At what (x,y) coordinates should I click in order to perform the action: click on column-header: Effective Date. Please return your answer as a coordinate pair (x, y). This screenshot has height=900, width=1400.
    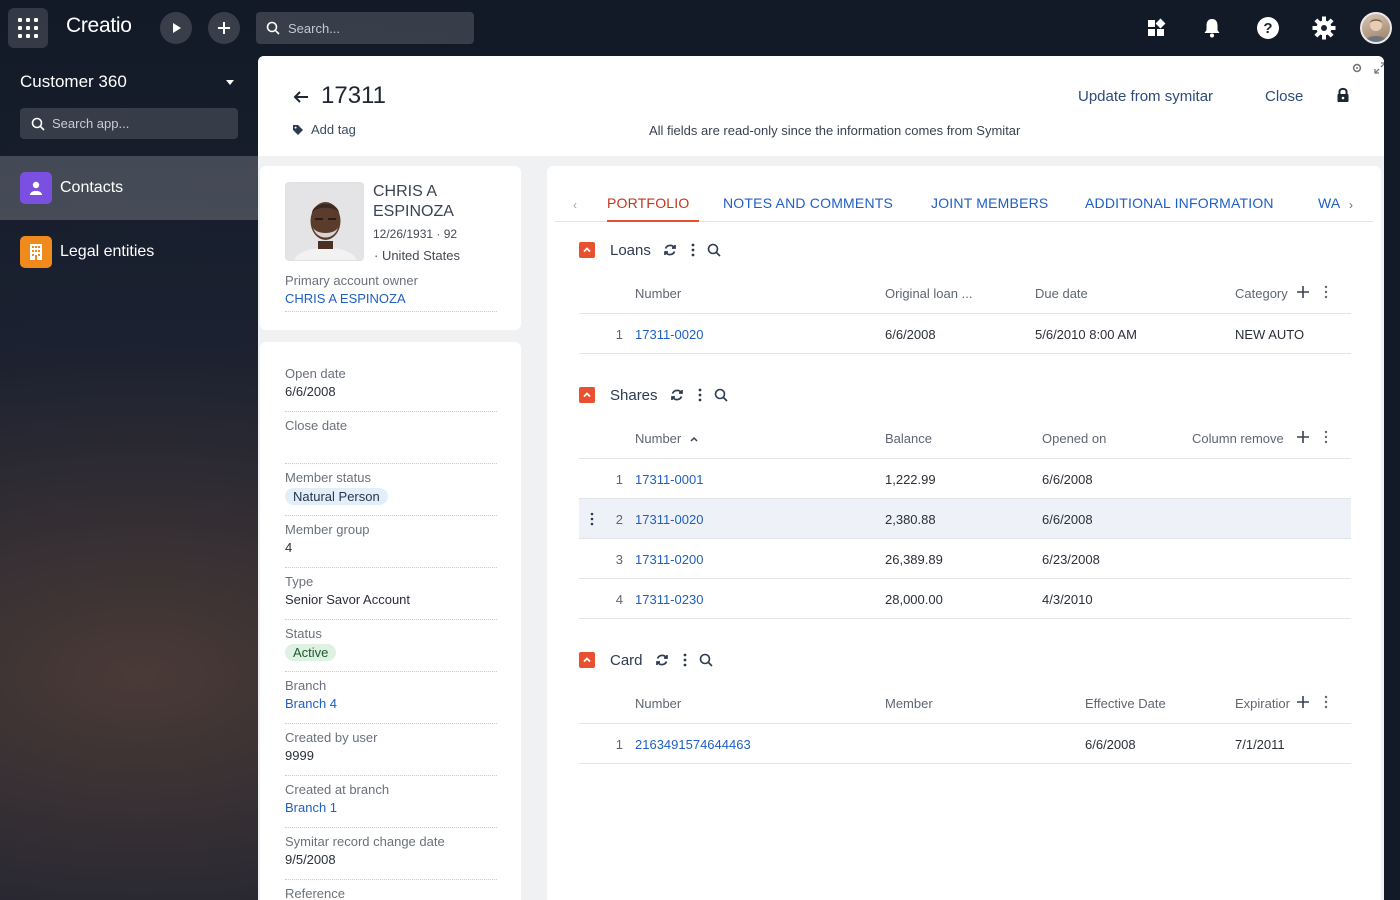
    Looking at the image, I should click on (1125, 703).